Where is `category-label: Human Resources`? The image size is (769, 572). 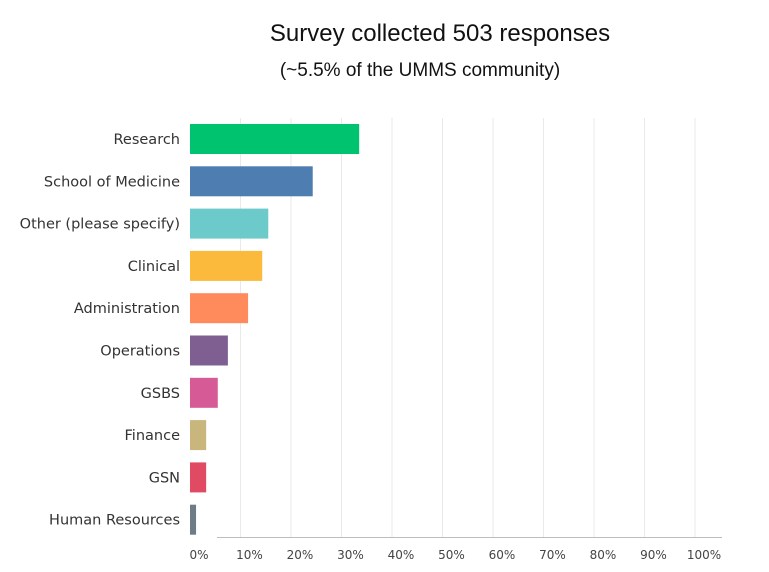 category-label: Human Resources is located at coordinates (114, 521).